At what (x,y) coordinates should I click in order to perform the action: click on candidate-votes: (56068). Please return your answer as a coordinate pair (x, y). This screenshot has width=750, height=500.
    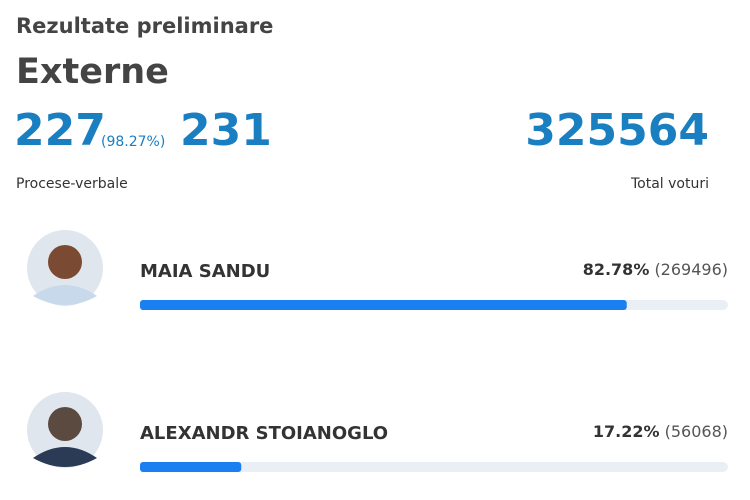
    Looking at the image, I should click on (696, 431).